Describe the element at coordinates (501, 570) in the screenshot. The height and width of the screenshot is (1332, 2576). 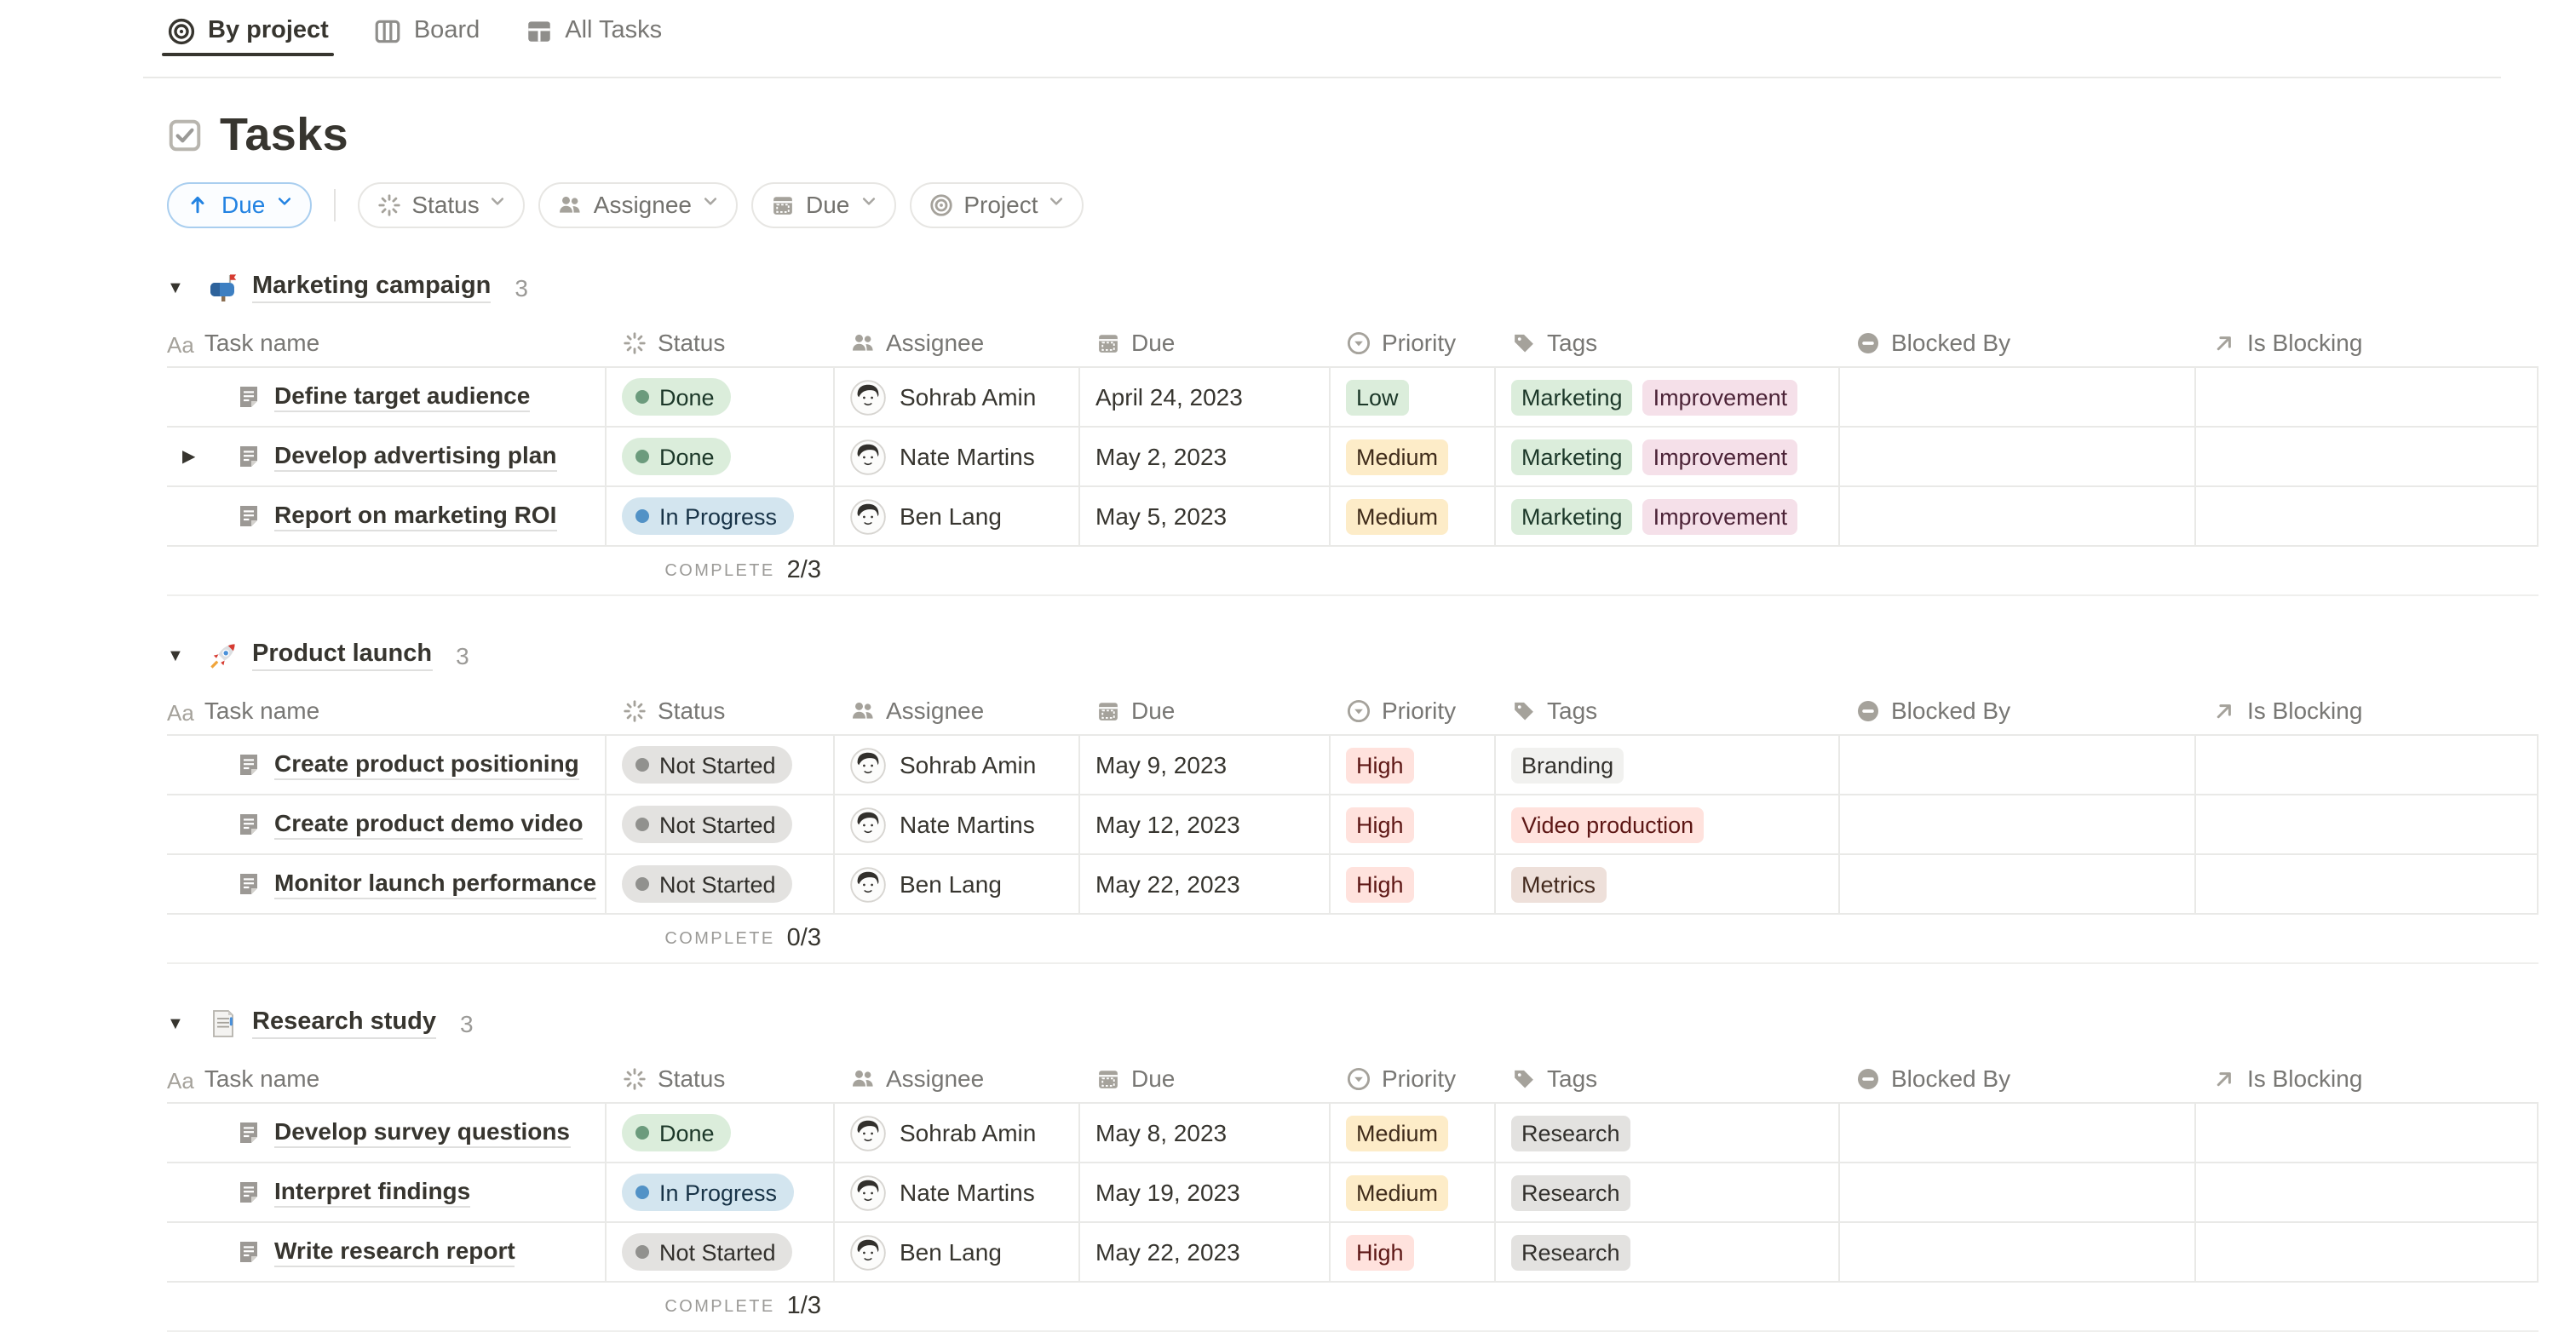
I see `complete-aggregate: COMPLETE 2/3` at that location.